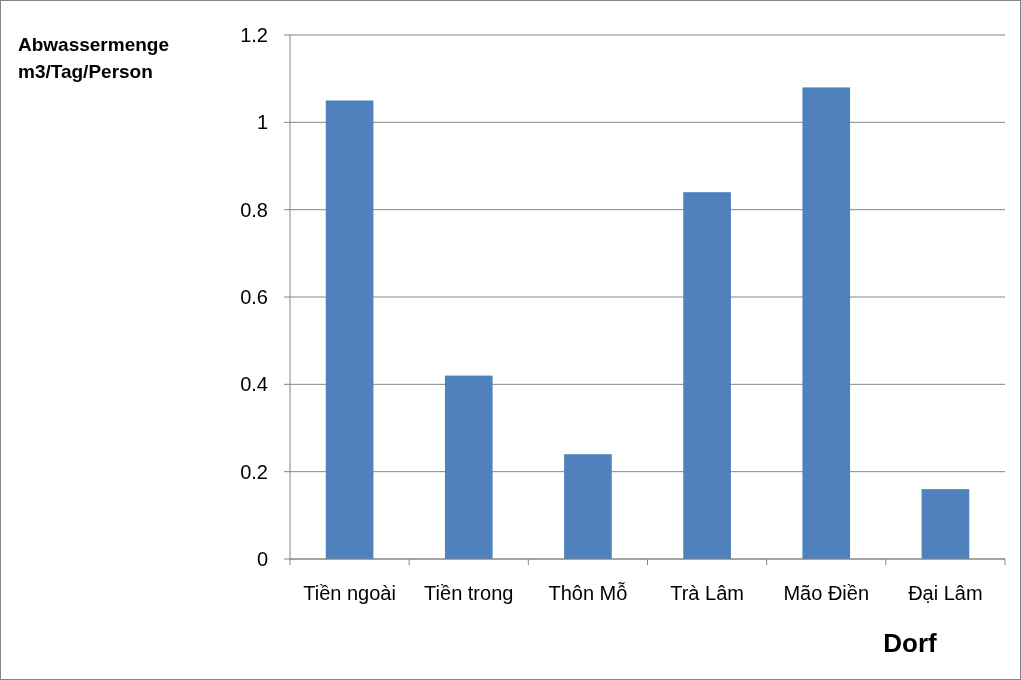 The height and width of the screenshot is (680, 1021). What do you see at coordinates (707, 593) in the screenshot?
I see `x-tick-label: Trà Lâm` at bounding box center [707, 593].